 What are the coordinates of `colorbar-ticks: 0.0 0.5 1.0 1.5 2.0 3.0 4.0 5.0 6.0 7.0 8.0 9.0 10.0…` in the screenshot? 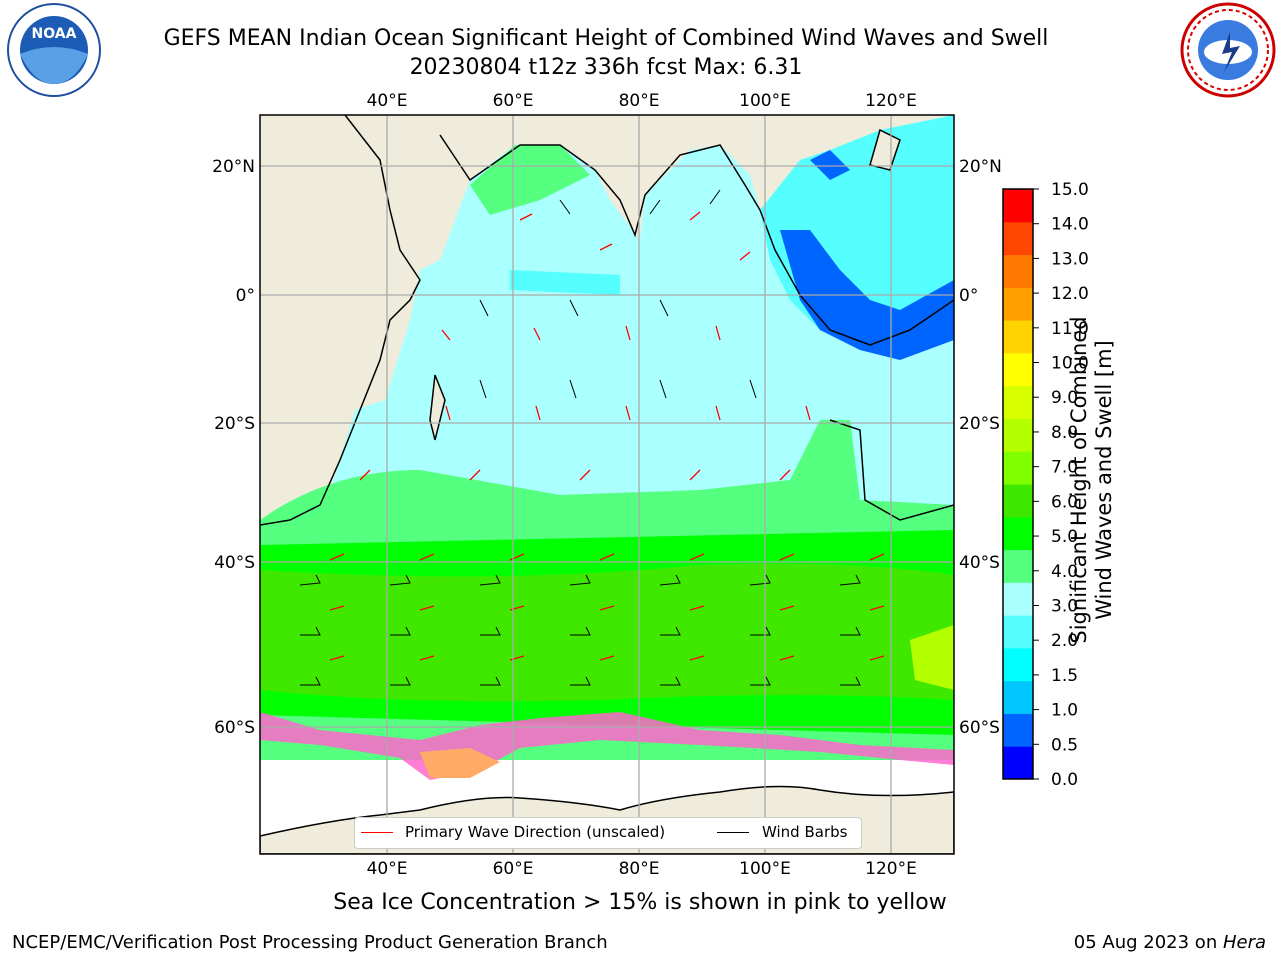 It's located at (1061, 485).